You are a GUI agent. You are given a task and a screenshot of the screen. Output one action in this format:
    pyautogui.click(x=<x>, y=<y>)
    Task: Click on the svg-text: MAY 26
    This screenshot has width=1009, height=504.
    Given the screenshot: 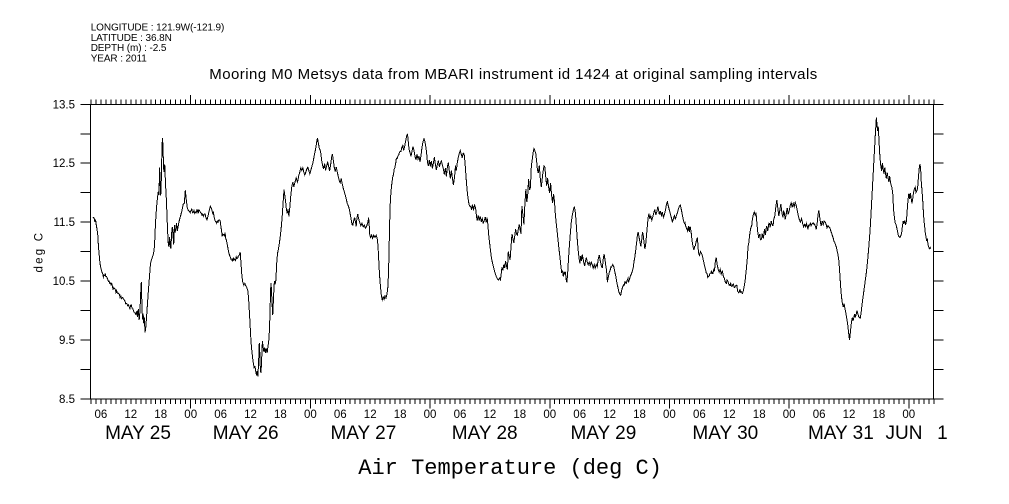 What is the action you would take?
    pyautogui.click(x=246, y=433)
    